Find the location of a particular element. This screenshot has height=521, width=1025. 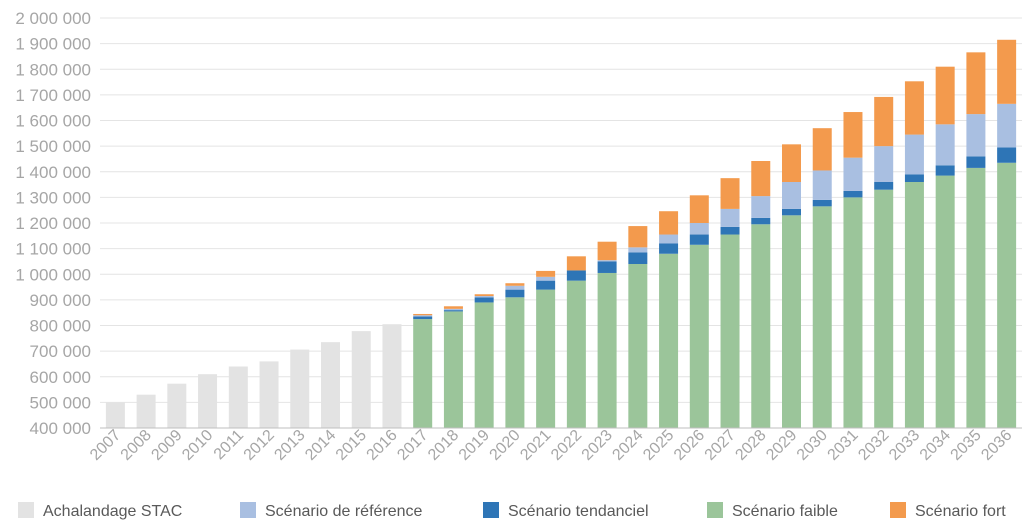

bar-scenario-faible-2033 is located at coordinates (914, 305).